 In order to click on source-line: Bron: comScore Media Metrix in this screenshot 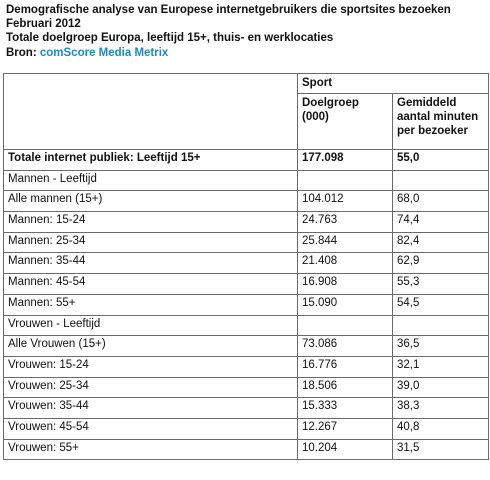, I will do `click(246, 53)`.